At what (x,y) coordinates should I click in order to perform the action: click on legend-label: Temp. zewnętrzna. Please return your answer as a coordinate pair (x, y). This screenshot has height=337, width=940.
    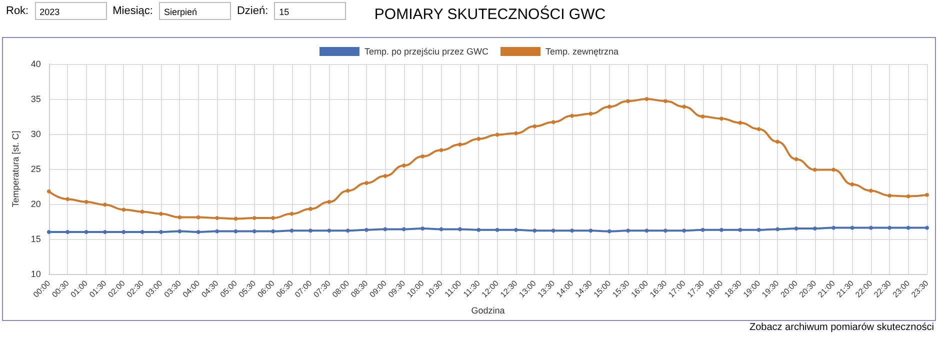
    Looking at the image, I should click on (582, 51).